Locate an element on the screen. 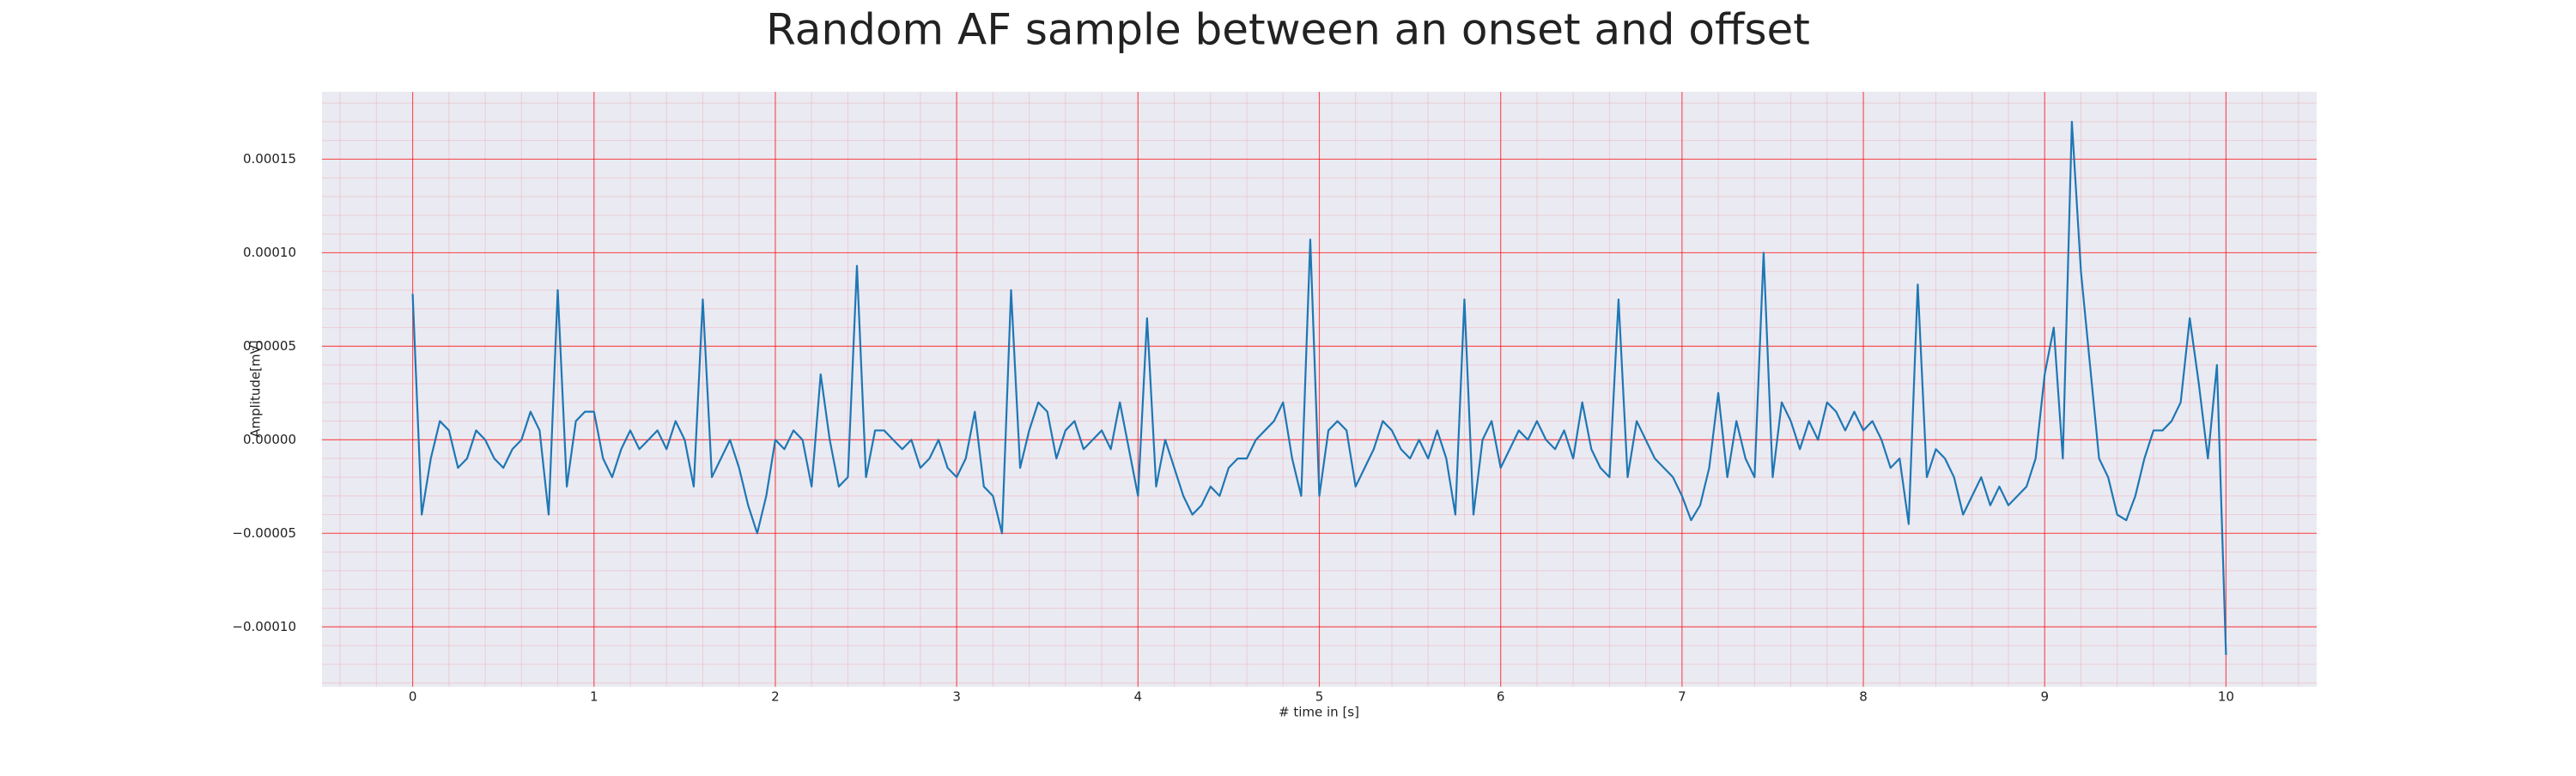  y-tick-label: 0.00015 is located at coordinates (269, 159).